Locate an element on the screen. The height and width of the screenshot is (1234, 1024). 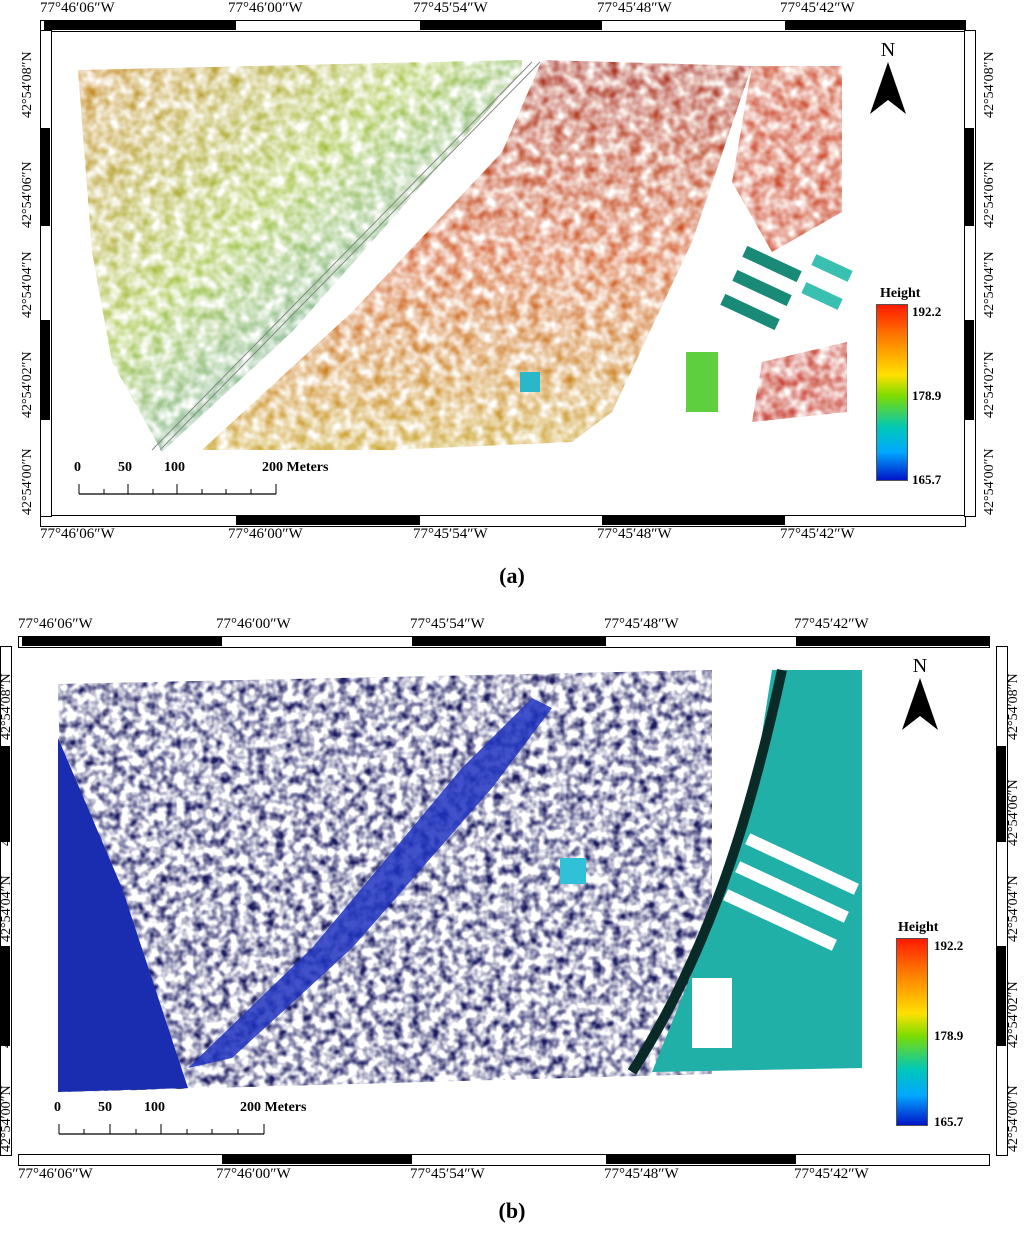
tree-canopy-west is located at coordinates (300, 256).